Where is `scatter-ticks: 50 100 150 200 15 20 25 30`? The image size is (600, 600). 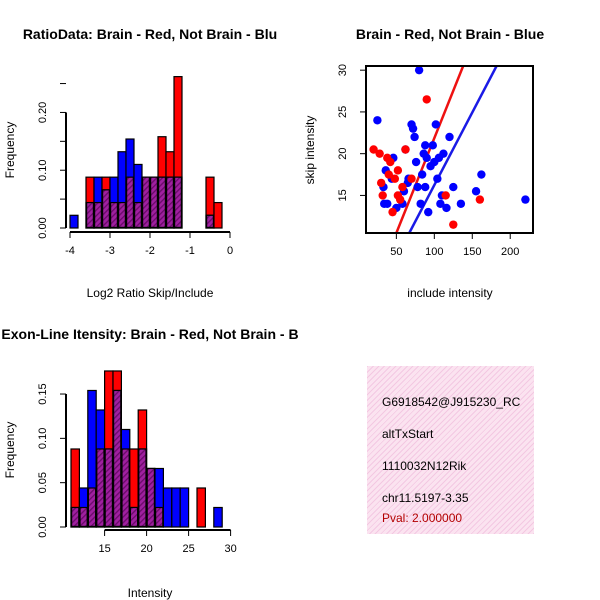
scatter-ticks: 50 100 150 200 15 20 25 30 is located at coordinates (428, 161).